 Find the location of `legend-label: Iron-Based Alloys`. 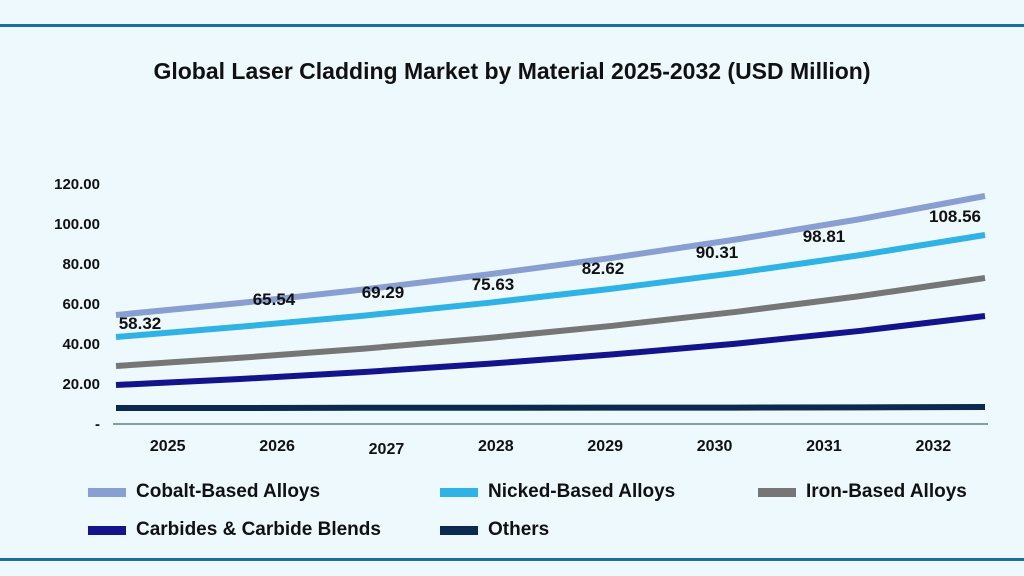

legend-label: Iron-Based Alloys is located at coordinates (886, 491).